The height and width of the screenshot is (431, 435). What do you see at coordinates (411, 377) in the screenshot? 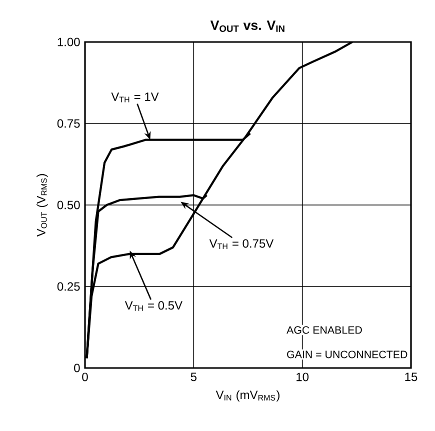
I see `x-tick-label: 15` at bounding box center [411, 377].